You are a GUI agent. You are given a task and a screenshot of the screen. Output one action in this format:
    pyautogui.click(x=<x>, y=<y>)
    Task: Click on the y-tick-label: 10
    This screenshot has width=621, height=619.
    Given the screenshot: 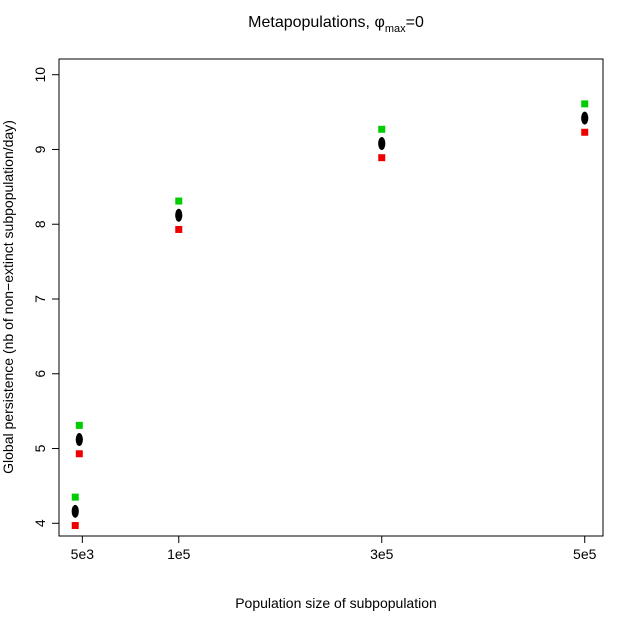 What is the action you would take?
    pyautogui.click(x=40, y=75)
    